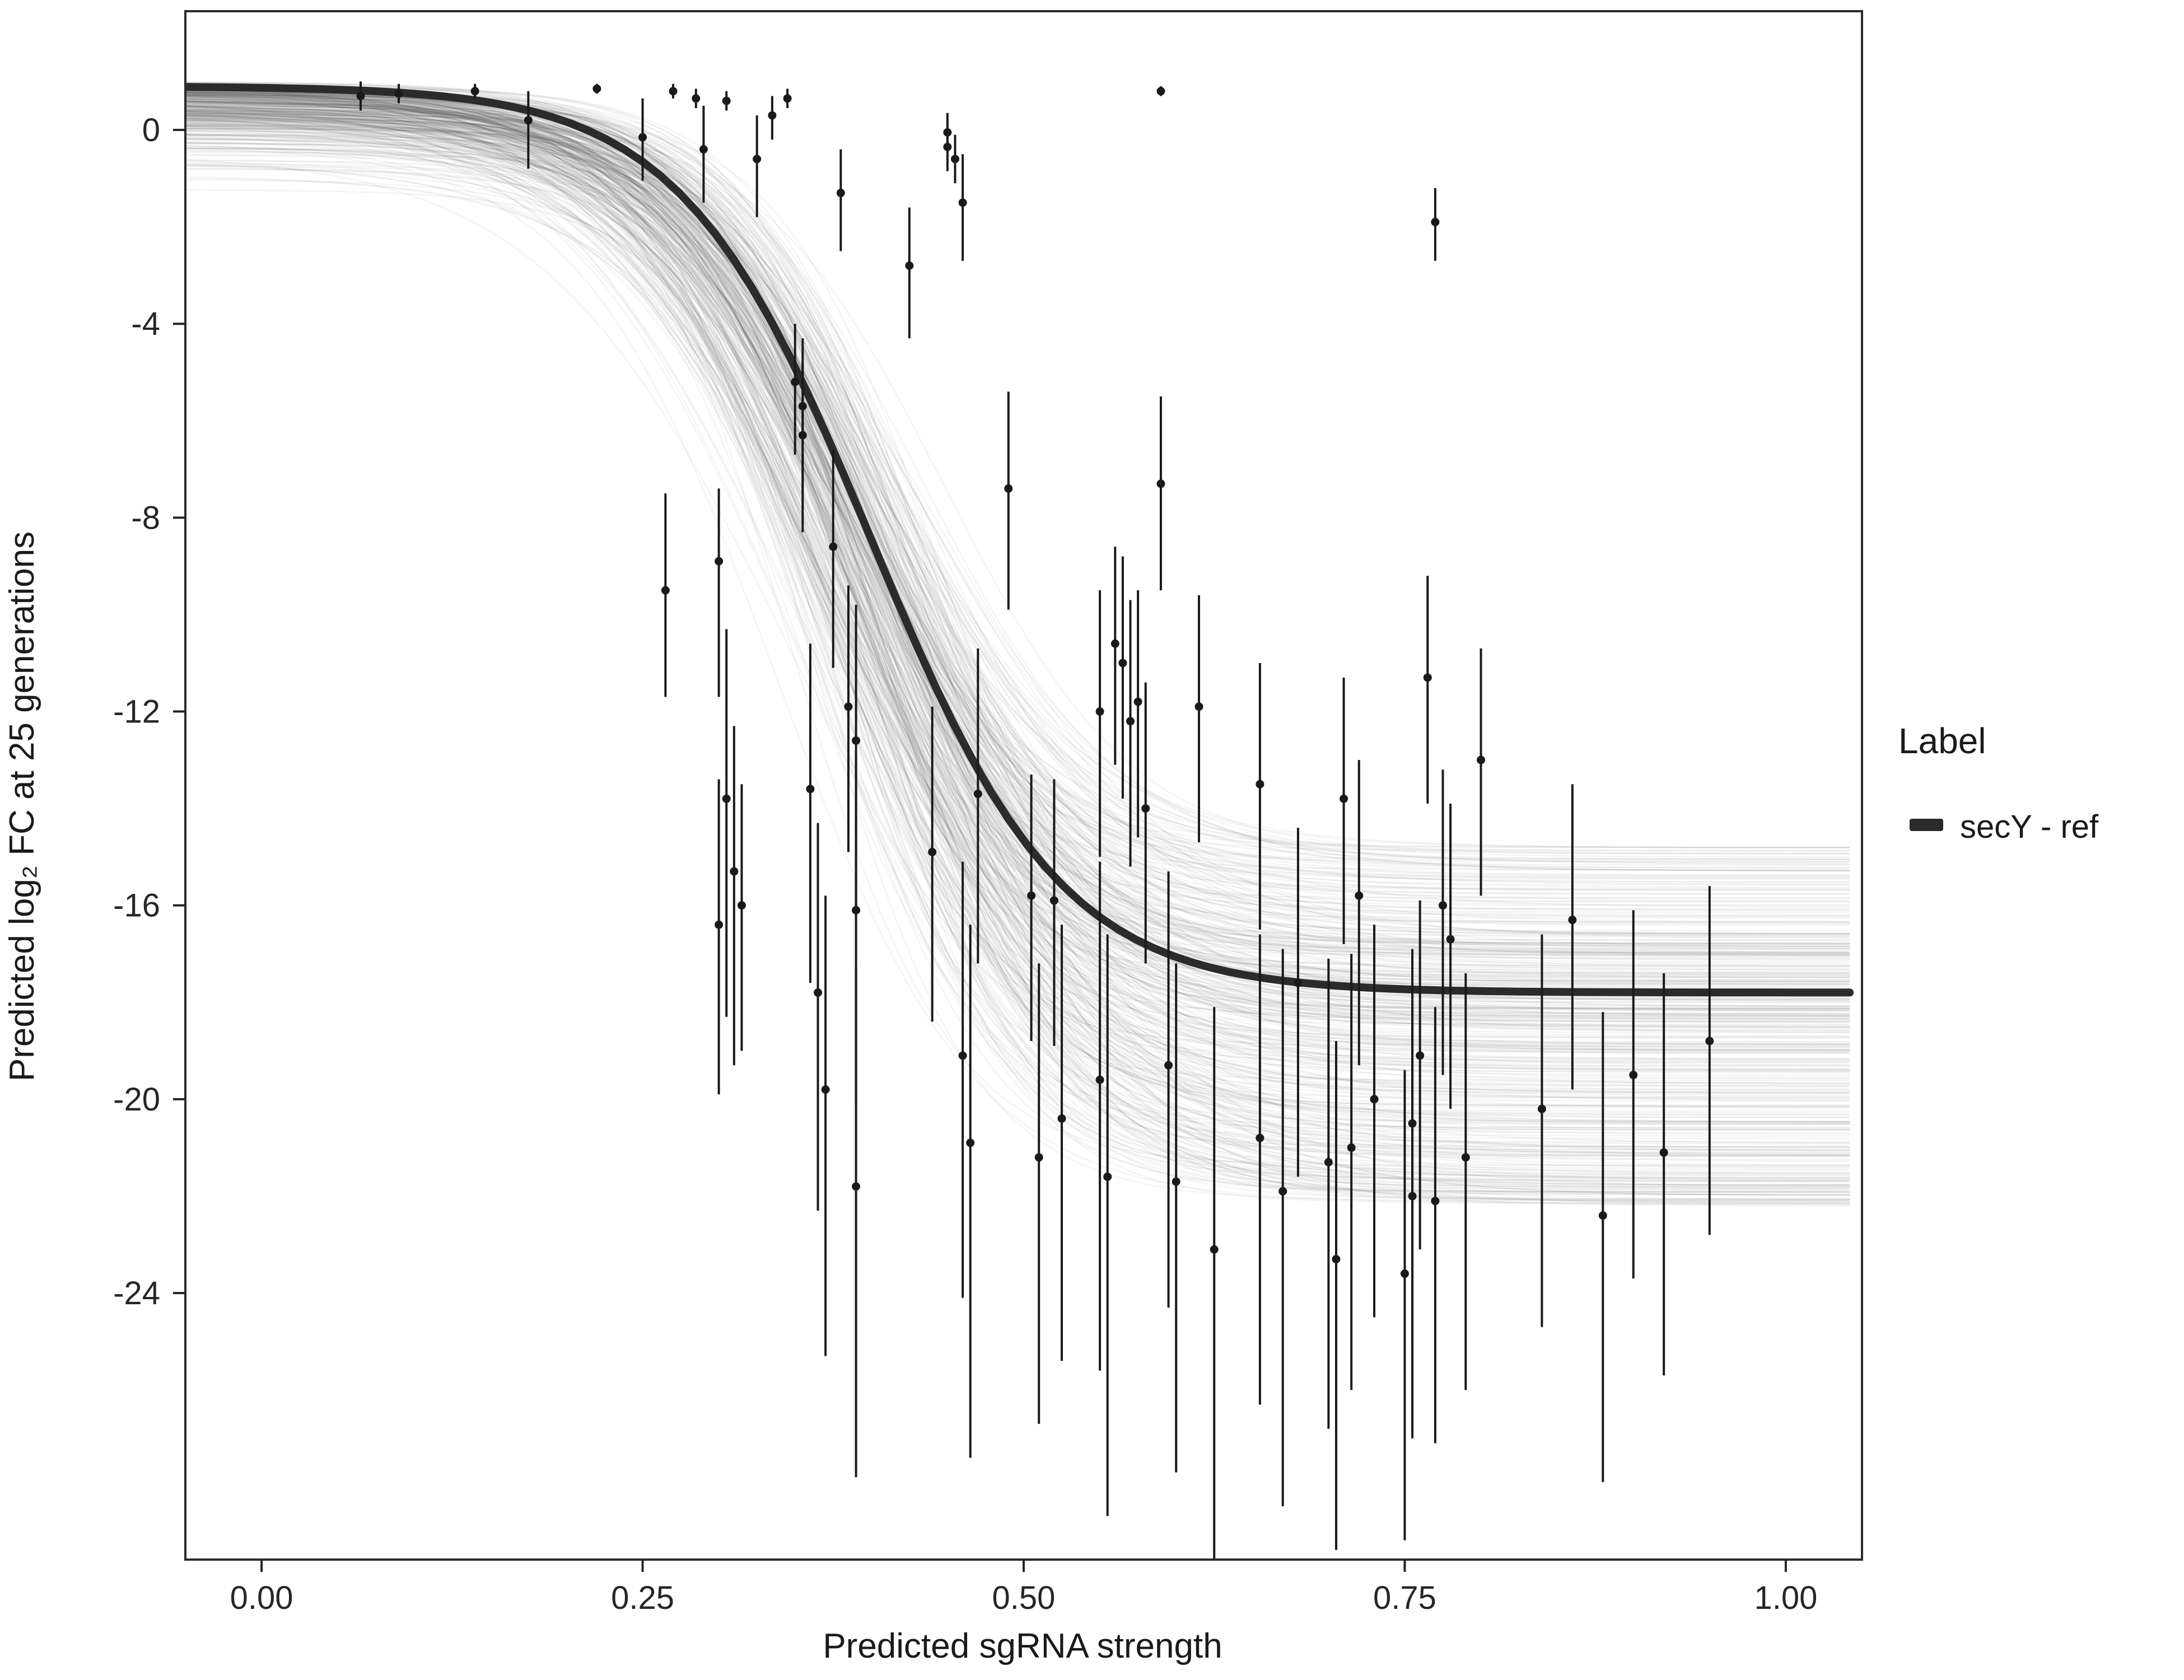 The width and height of the screenshot is (2184, 1680). What do you see at coordinates (1942, 741) in the screenshot?
I see `legend-title: Label` at bounding box center [1942, 741].